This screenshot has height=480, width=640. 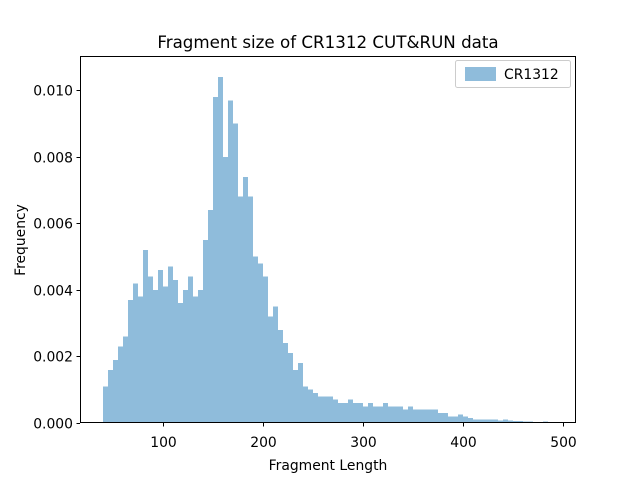 I want to click on y-tick-label: 0.000, so click(x=53, y=425).